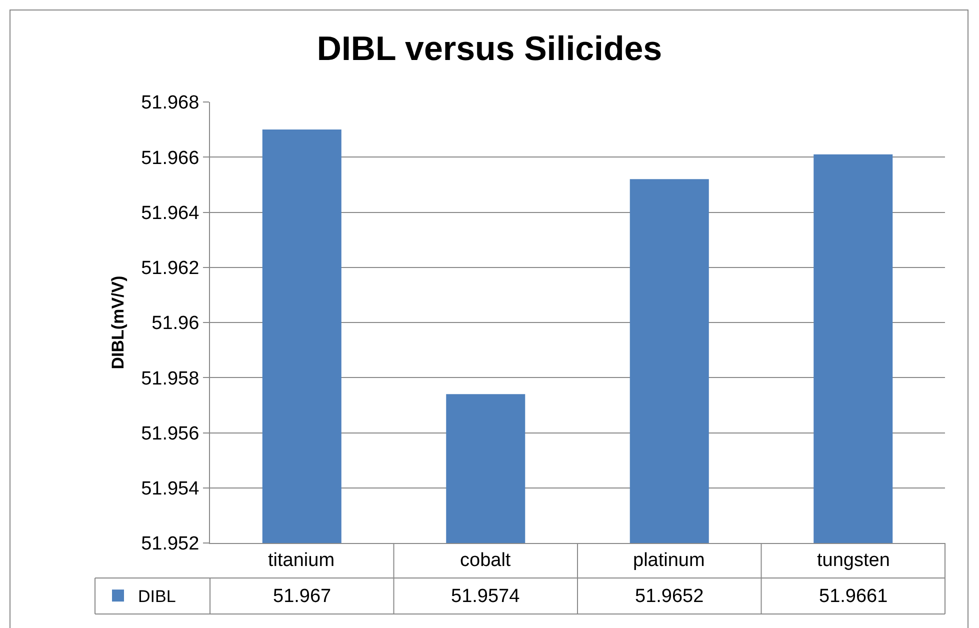 The height and width of the screenshot is (628, 979). What do you see at coordinates (170, 269) in the screenshot?
I see `y-tick-label: 51.962` at bounding box center [170, 269].